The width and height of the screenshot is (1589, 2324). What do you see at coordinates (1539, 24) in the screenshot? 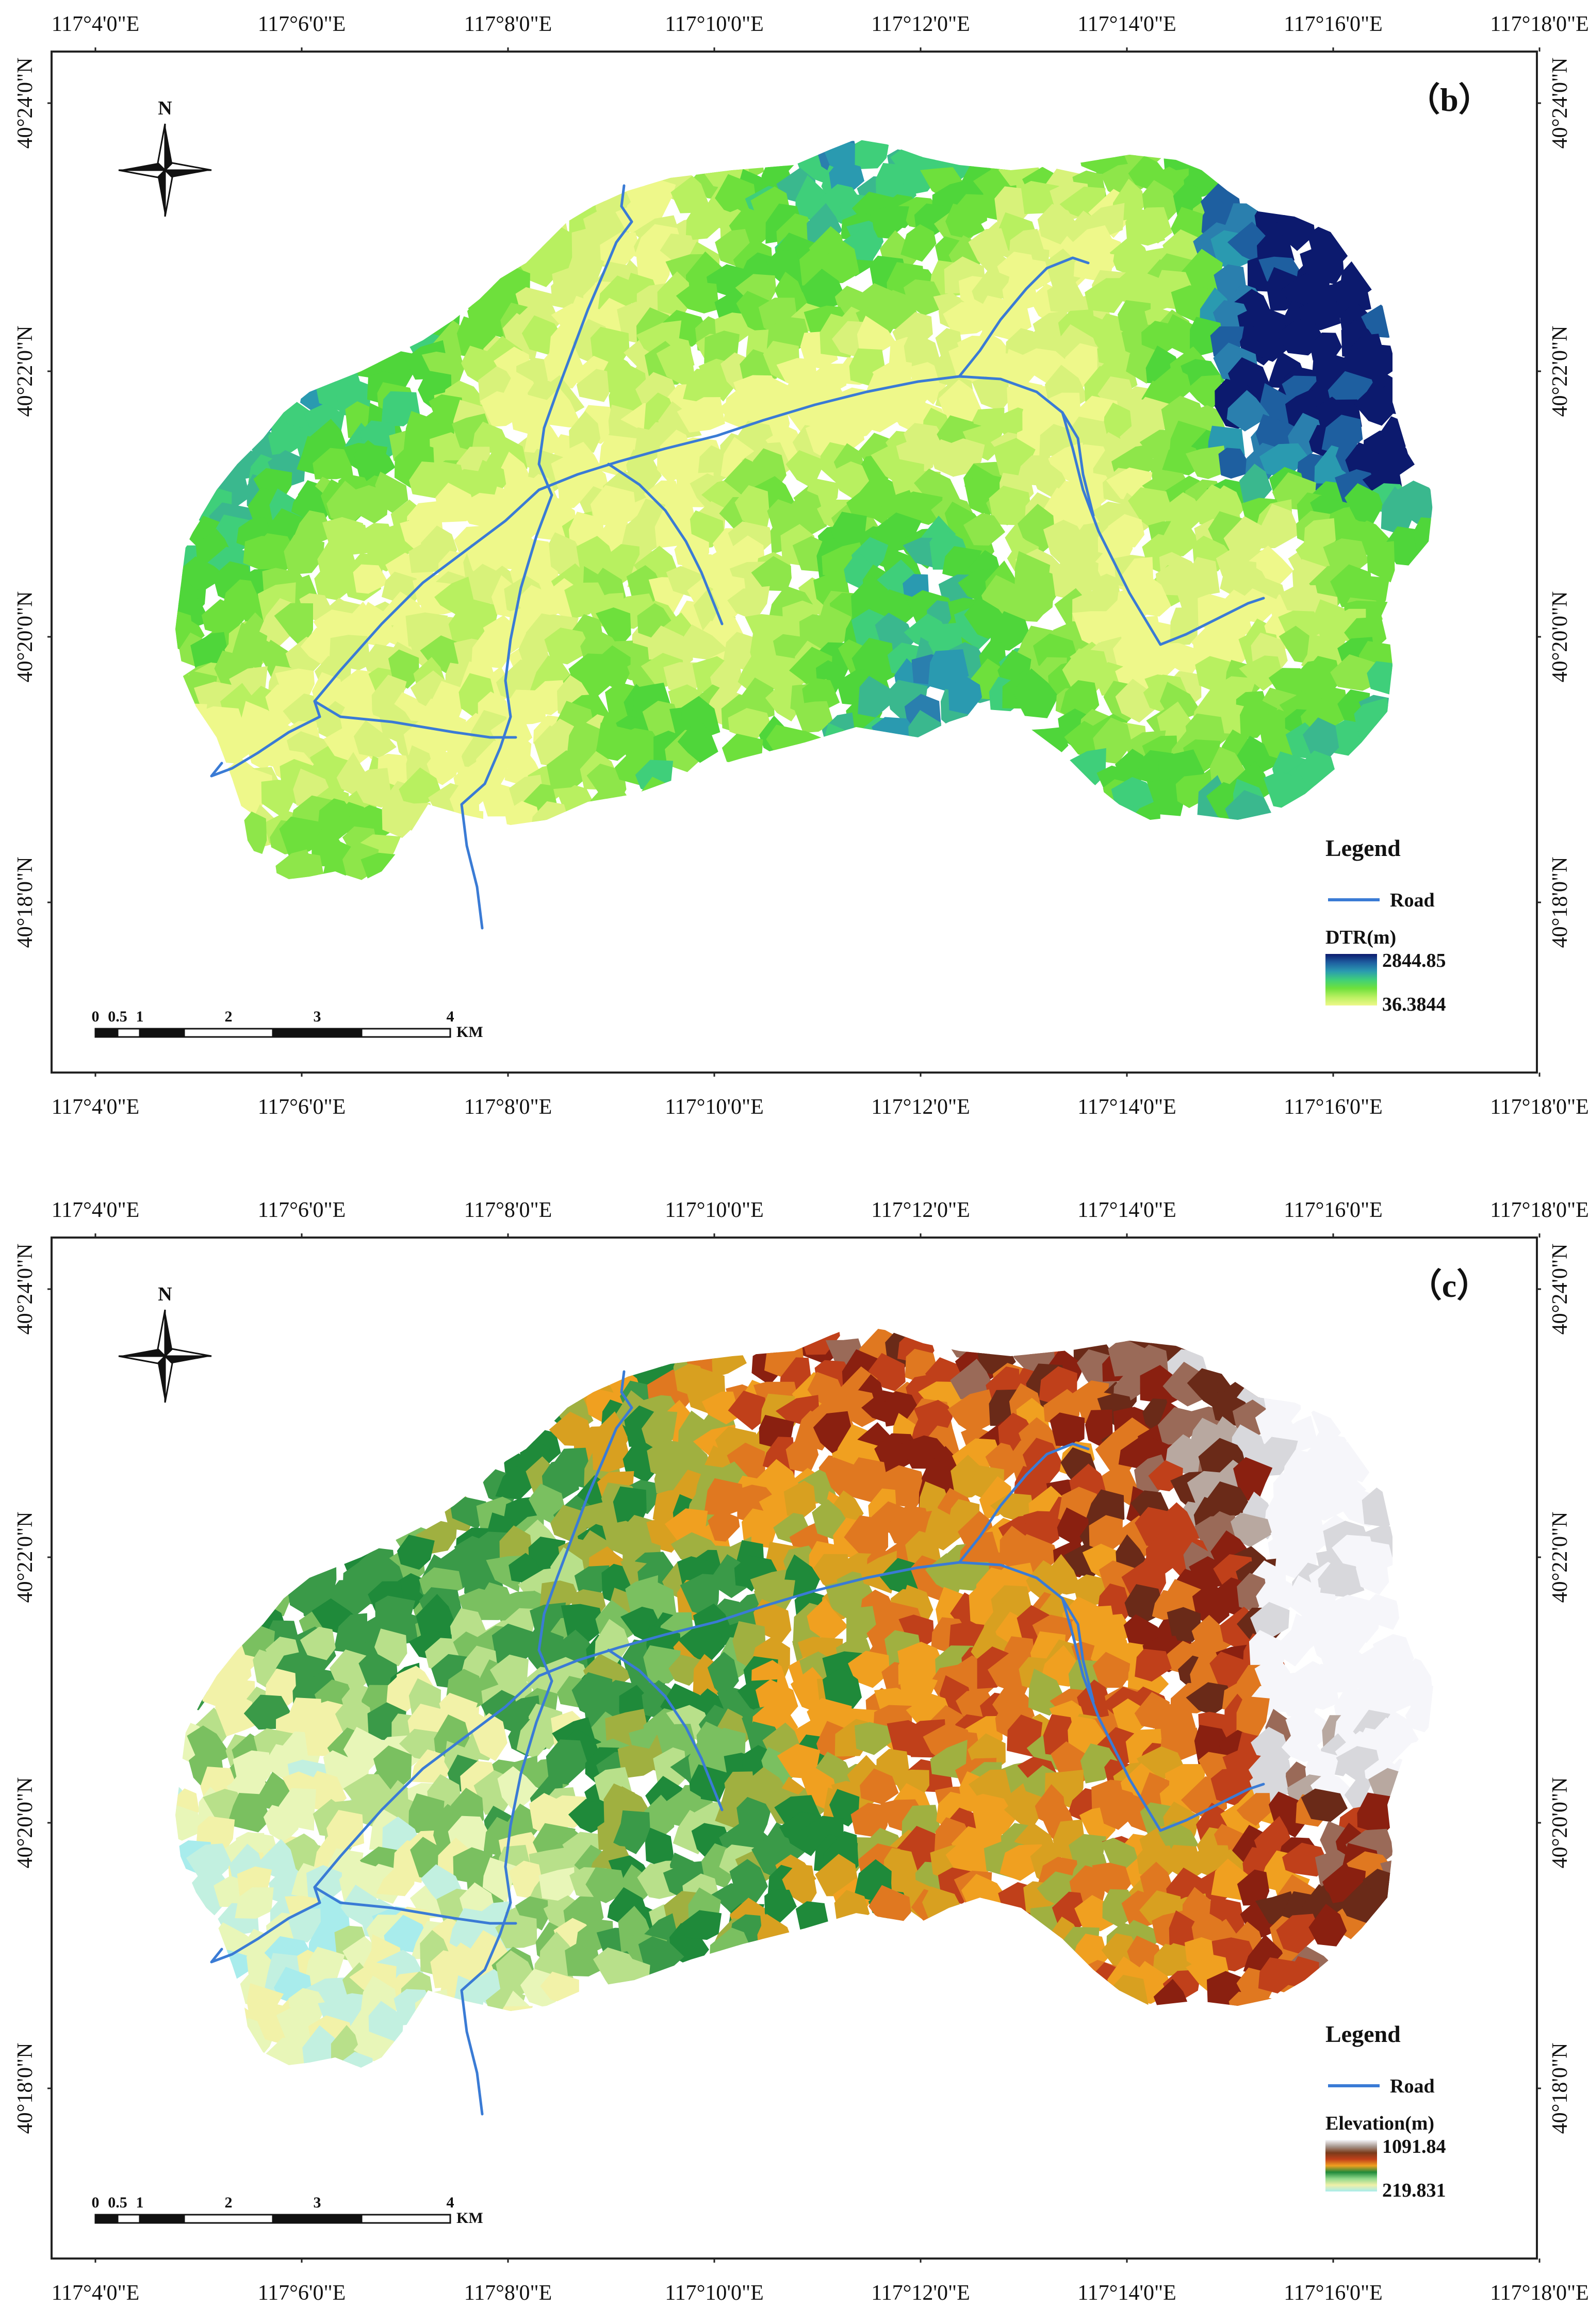
I see `lon-tick-label-top: 117°18'0"E` at bounding box center [1539, 24].